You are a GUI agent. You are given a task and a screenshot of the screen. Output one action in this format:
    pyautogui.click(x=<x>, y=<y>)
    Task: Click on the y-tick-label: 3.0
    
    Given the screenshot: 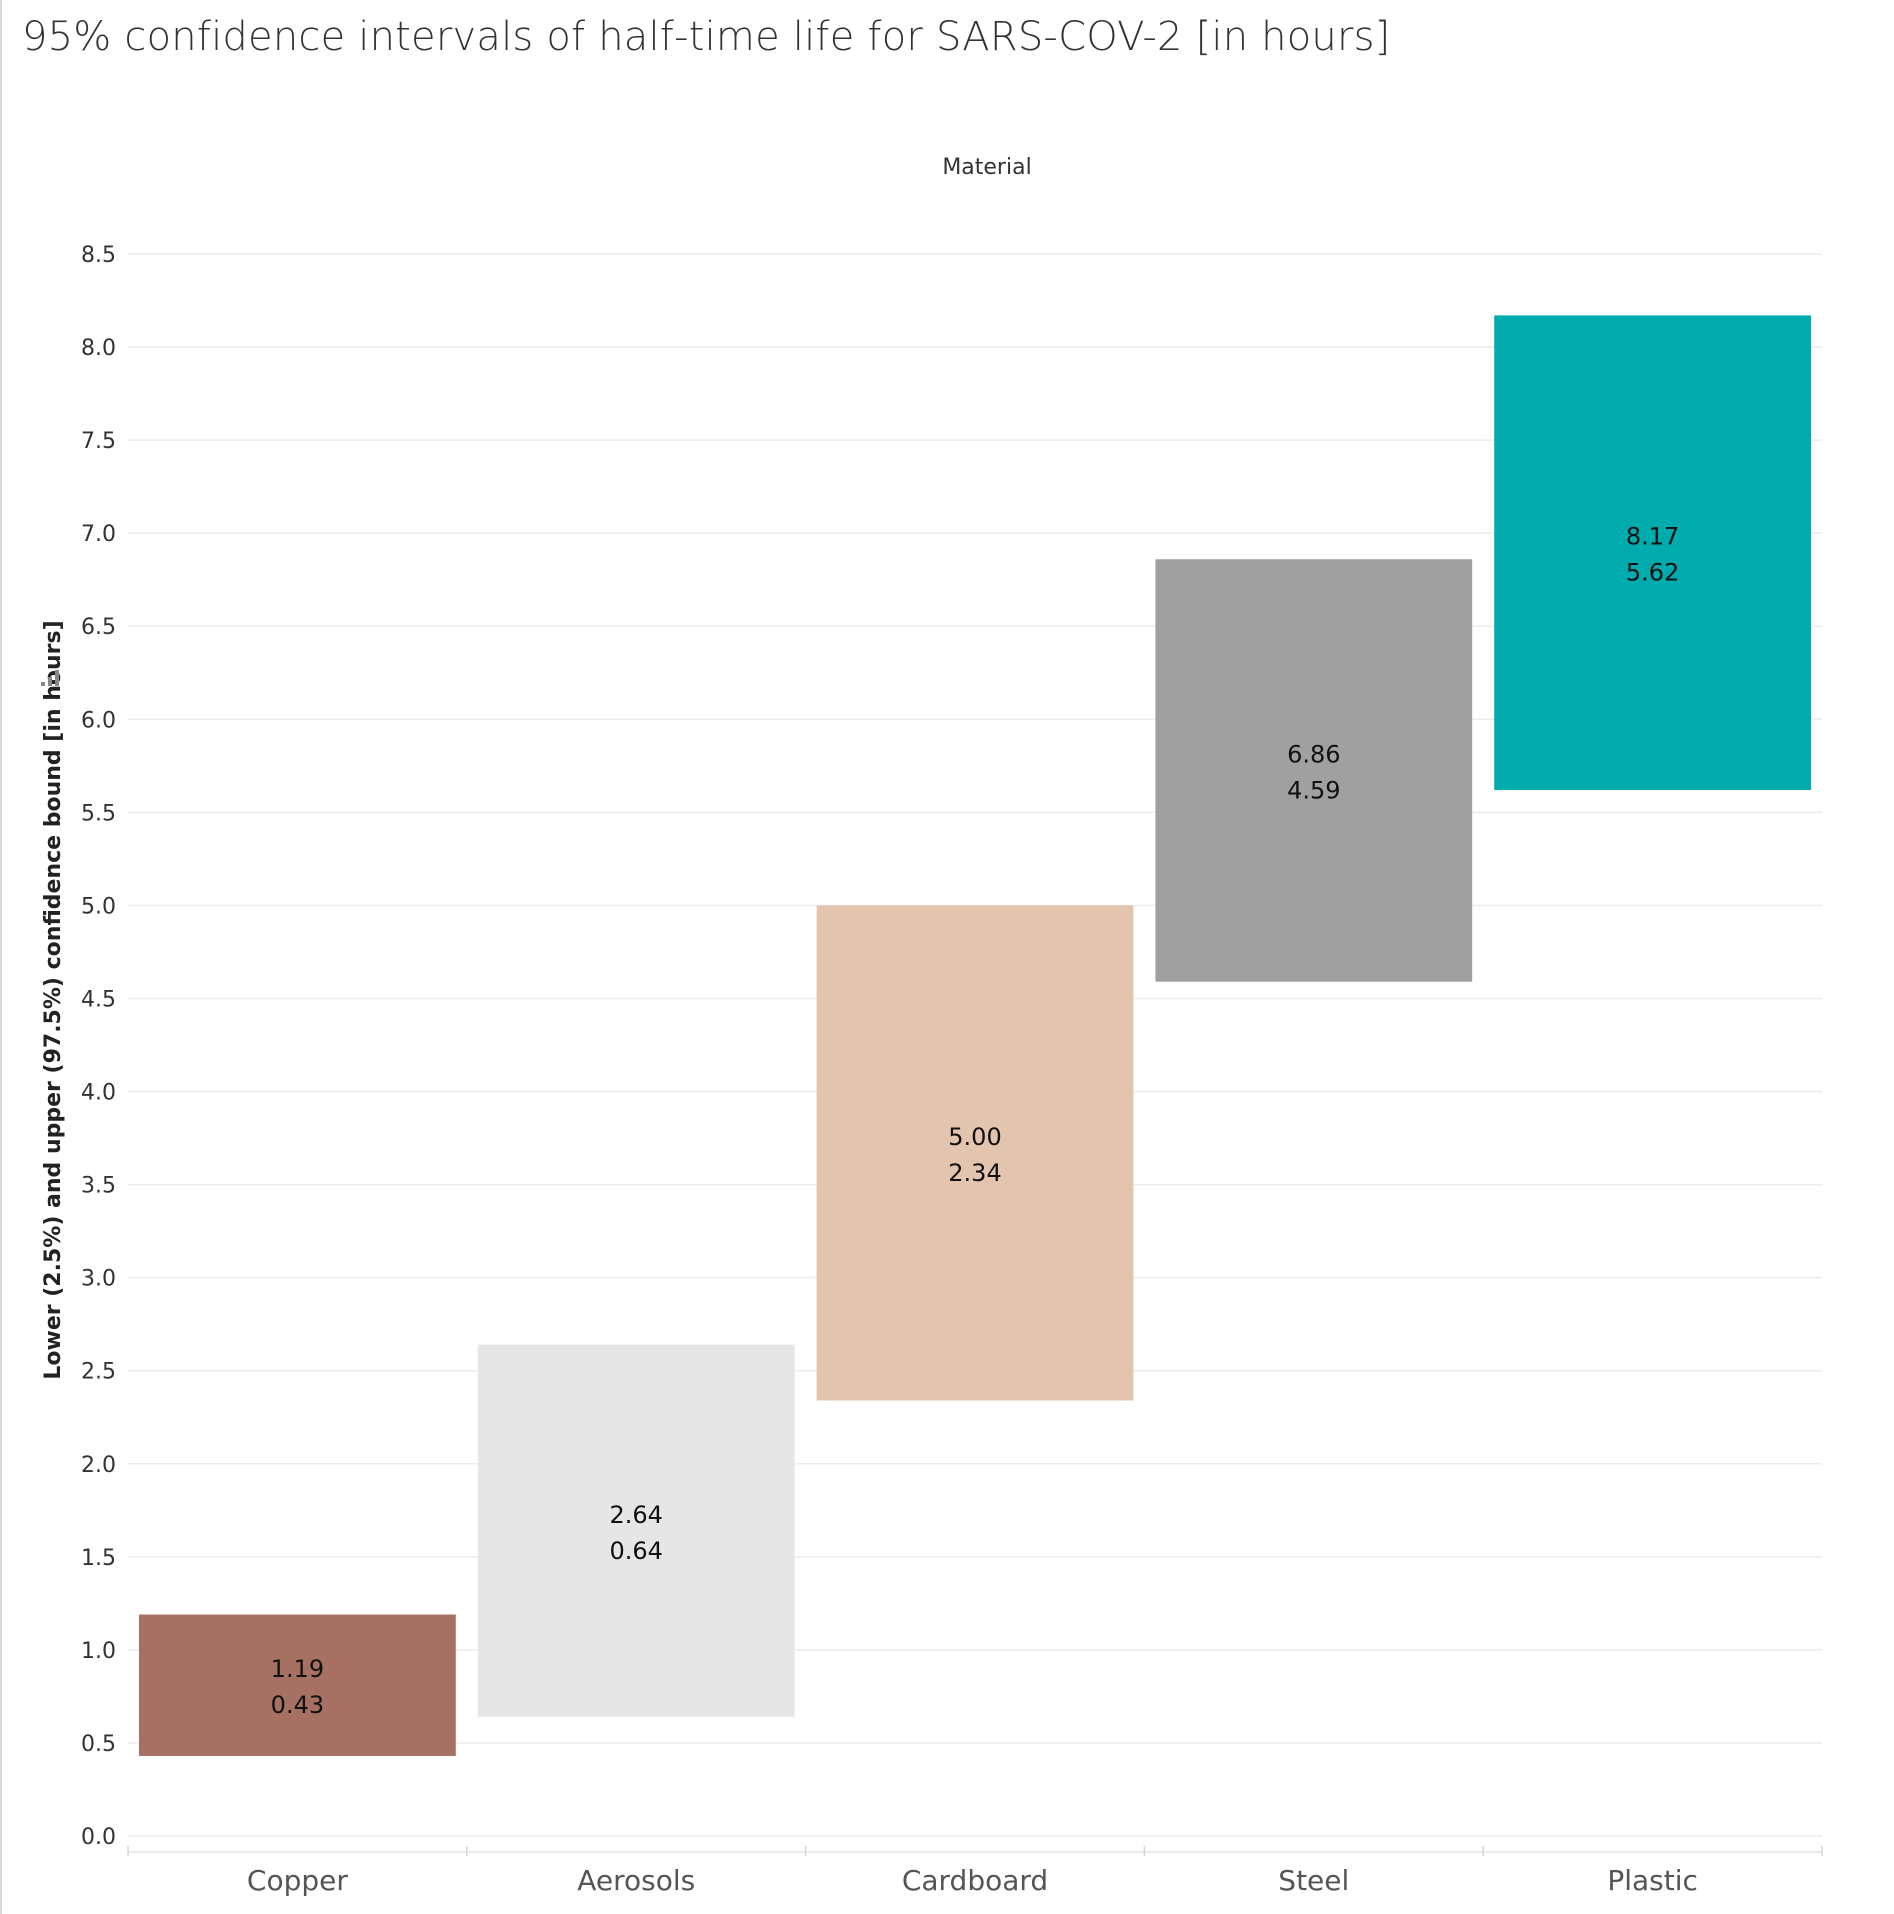 What is the action you would take?
    pyautogui.click(x=98, y=1279)
    